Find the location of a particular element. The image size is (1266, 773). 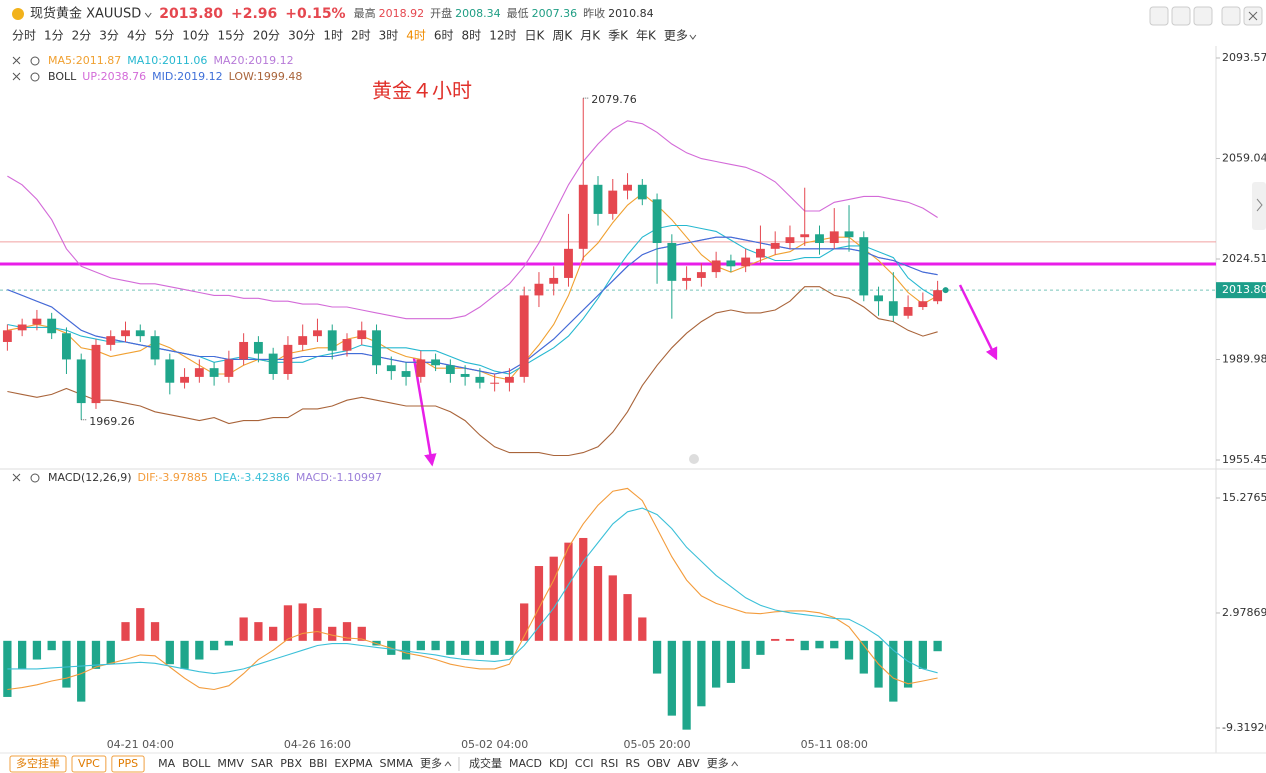

timeframe-tab: 5分 is located at coordinates (165, 36).